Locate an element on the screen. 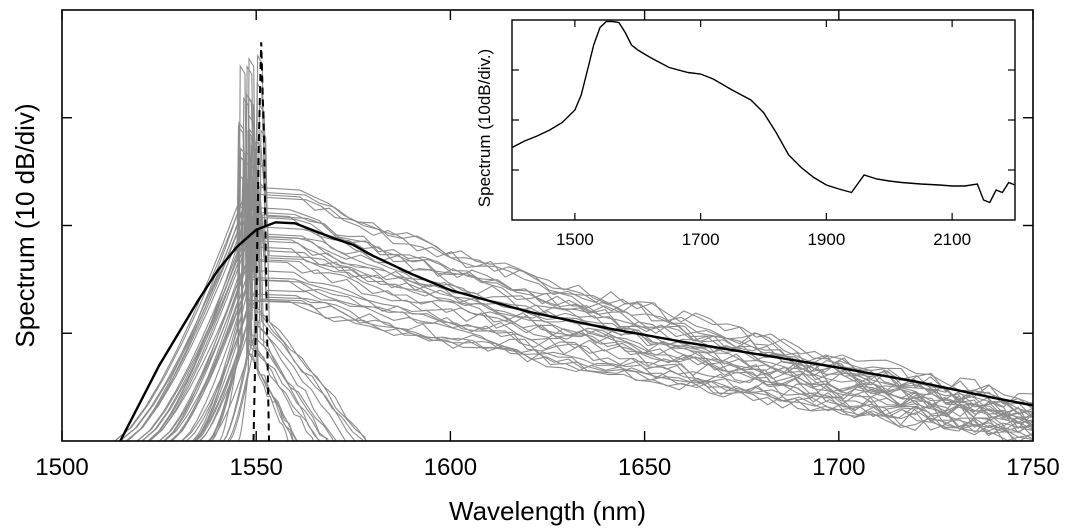  inset-x-tick-label: 1500 is located at coordinates (575, 239).